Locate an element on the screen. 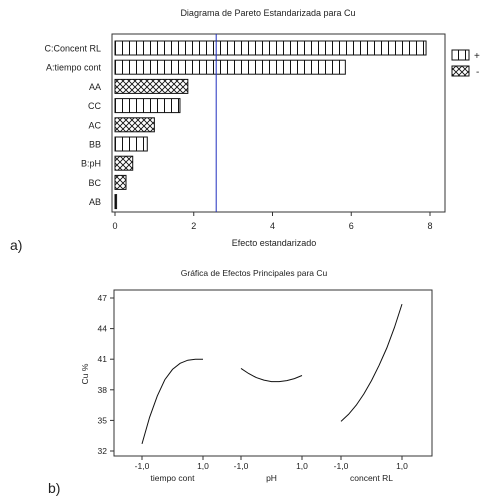 The image size is (487, 500). effects-y-tick-label: 35 is located at coordinates (103, 420).